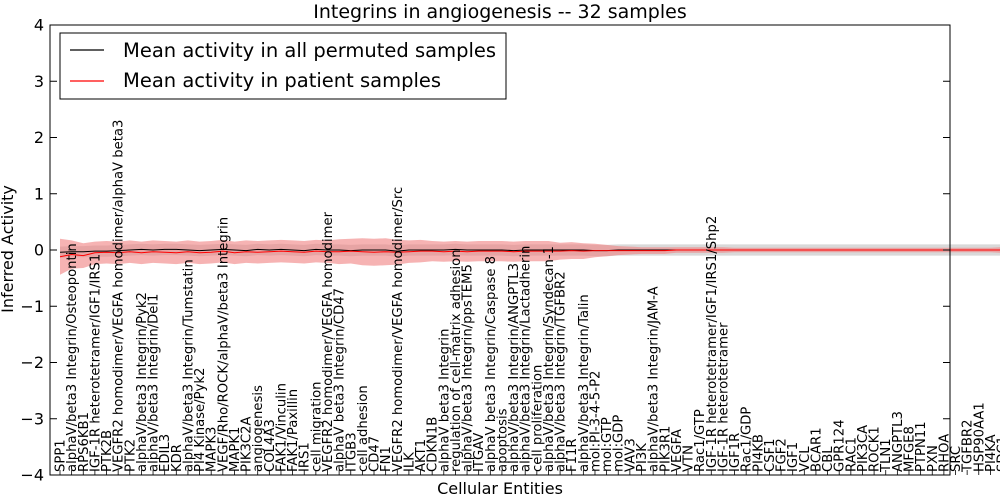  Describe the element at coordinates (991, 453) in the screenshot. I see `entity-label: PI4KA` at that location.